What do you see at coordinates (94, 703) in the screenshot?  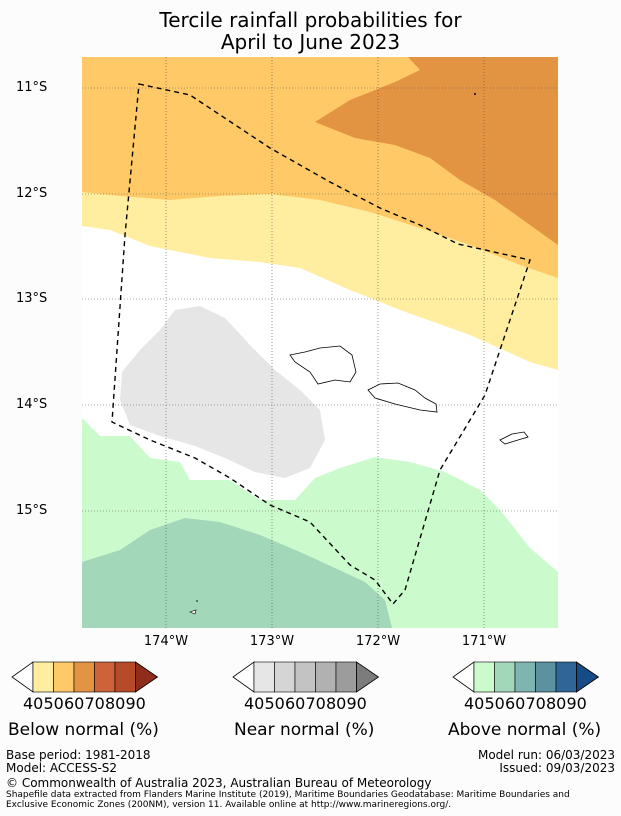 I see `below-colorbar-tick-label: 70` at bounding box center [94, 703].